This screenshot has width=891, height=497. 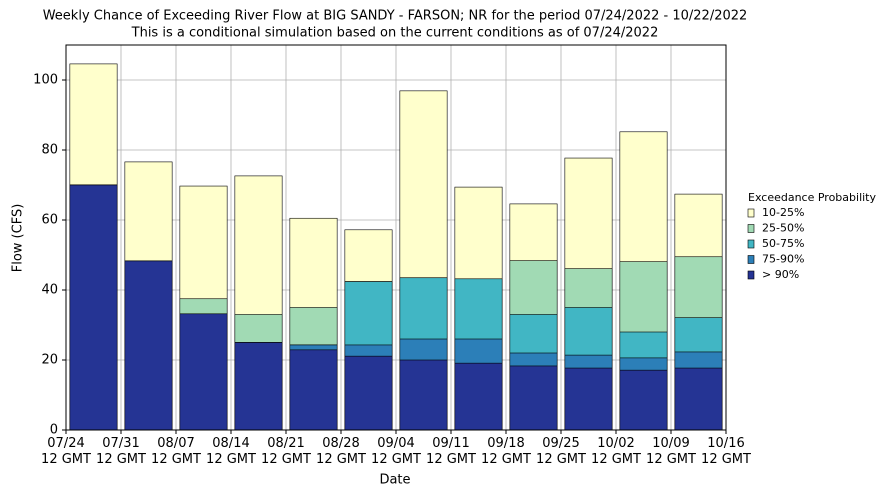 I want to click on legend-label: 50-75%, so click(x=783, y=243).